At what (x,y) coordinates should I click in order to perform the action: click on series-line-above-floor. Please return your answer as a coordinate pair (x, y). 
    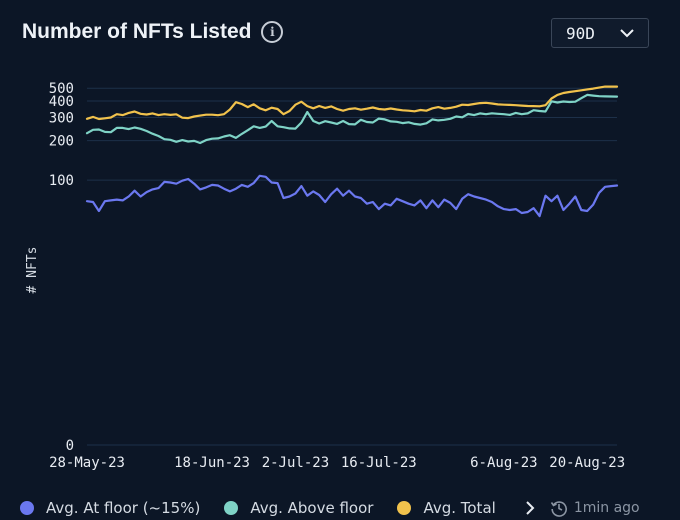
    Looking at the image, I should click on (352, 119).